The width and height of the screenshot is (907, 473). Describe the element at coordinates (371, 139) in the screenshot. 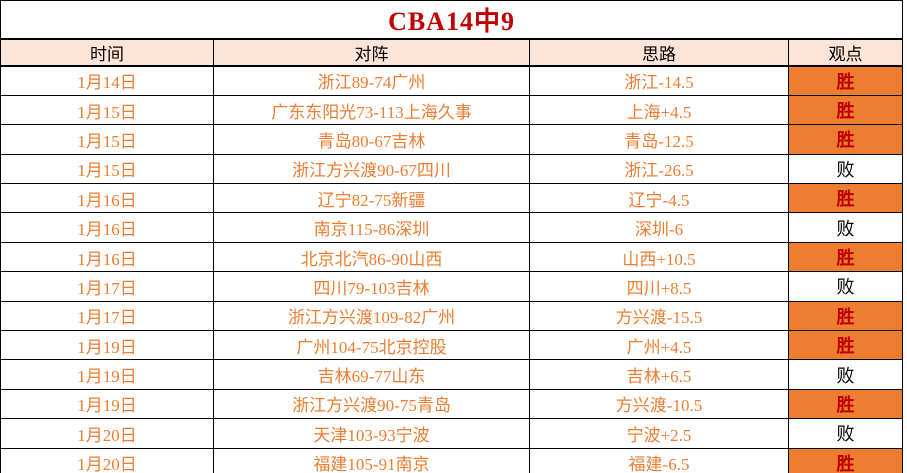

I see `cell-match: 青岛80-67吉林` at that location.